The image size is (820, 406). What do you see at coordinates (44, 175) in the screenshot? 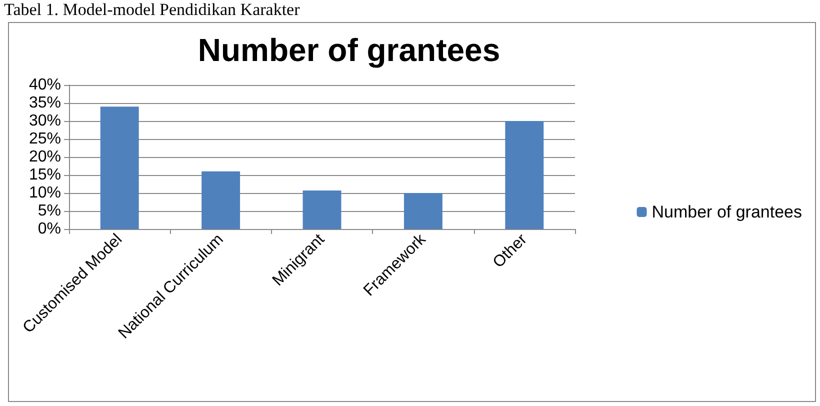
I see `y-tick-label: 15%` at bounding box center [44, 175].